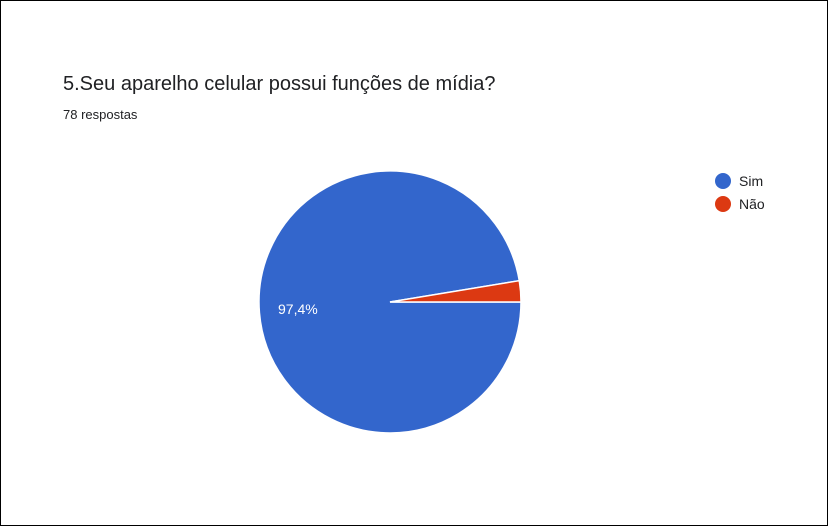 The height and width of the screenshot is (526, 828). I want to click on legend-label-nao: Não, so click(752, 204).